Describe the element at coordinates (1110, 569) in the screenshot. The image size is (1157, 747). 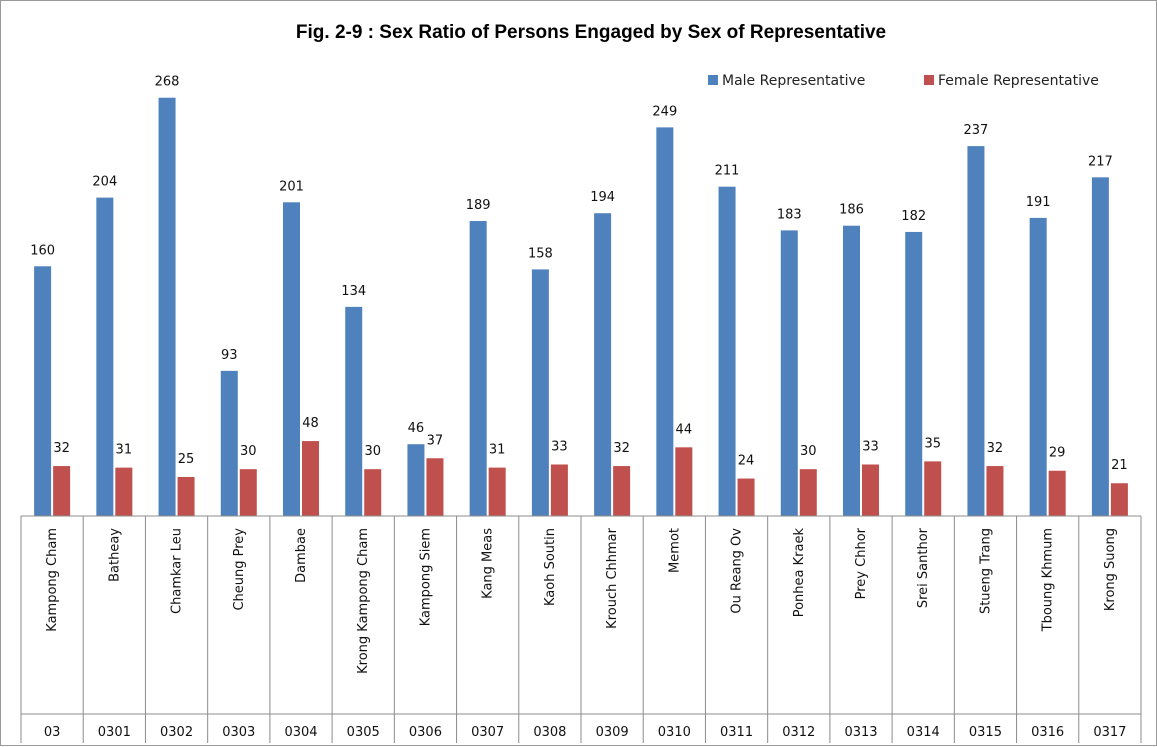
I see `category-label: Krong Suong` at that location.